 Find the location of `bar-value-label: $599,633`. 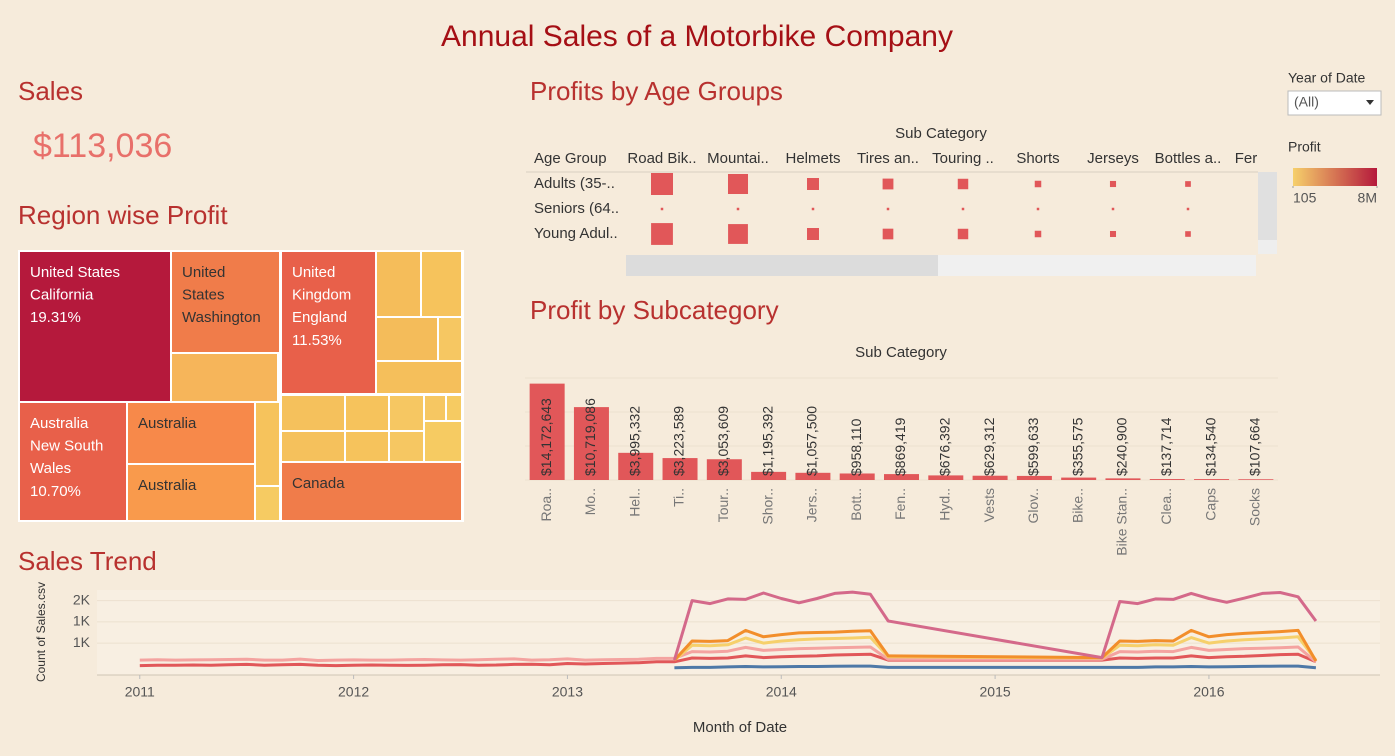

bar-value-label: $599,633 is located at coordinates (1033, 446).